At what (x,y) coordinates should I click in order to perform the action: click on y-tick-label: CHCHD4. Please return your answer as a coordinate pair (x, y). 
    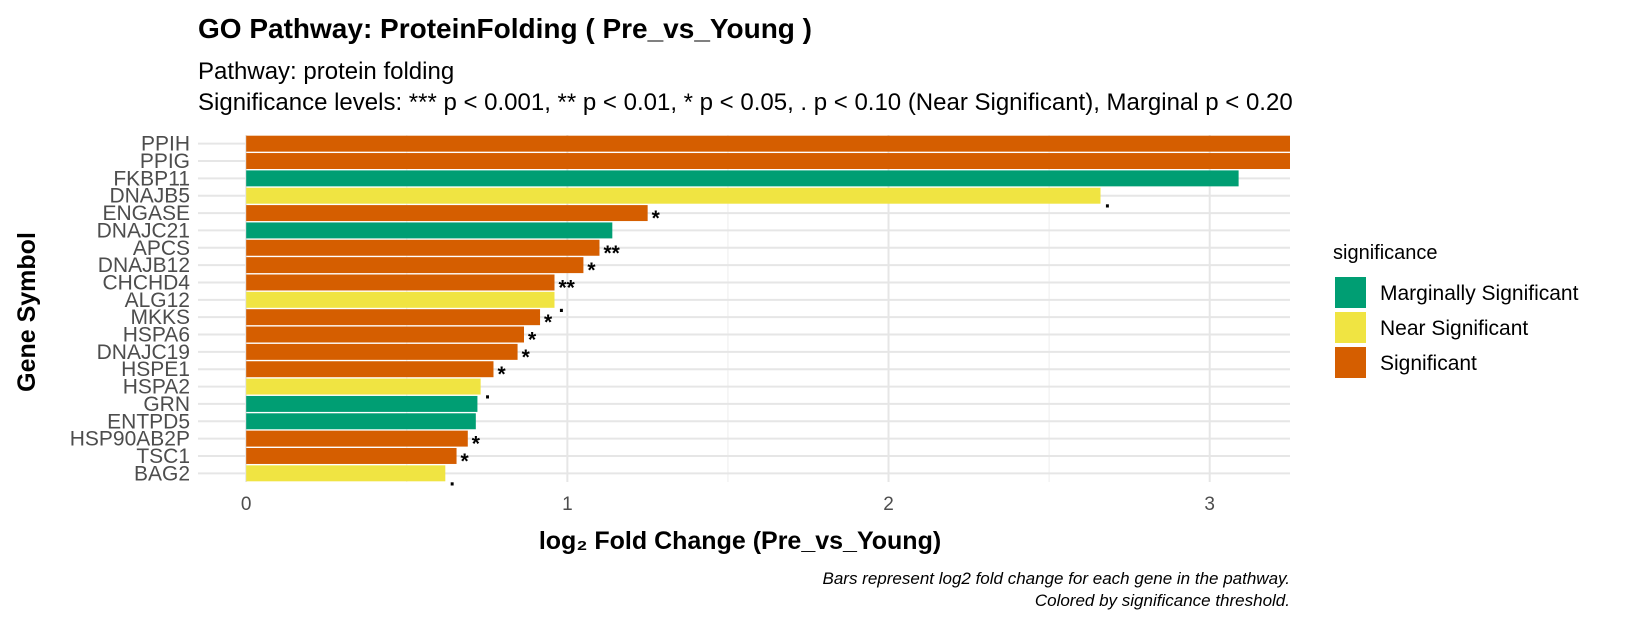
    Looking at the image, I should click on (146, 282).